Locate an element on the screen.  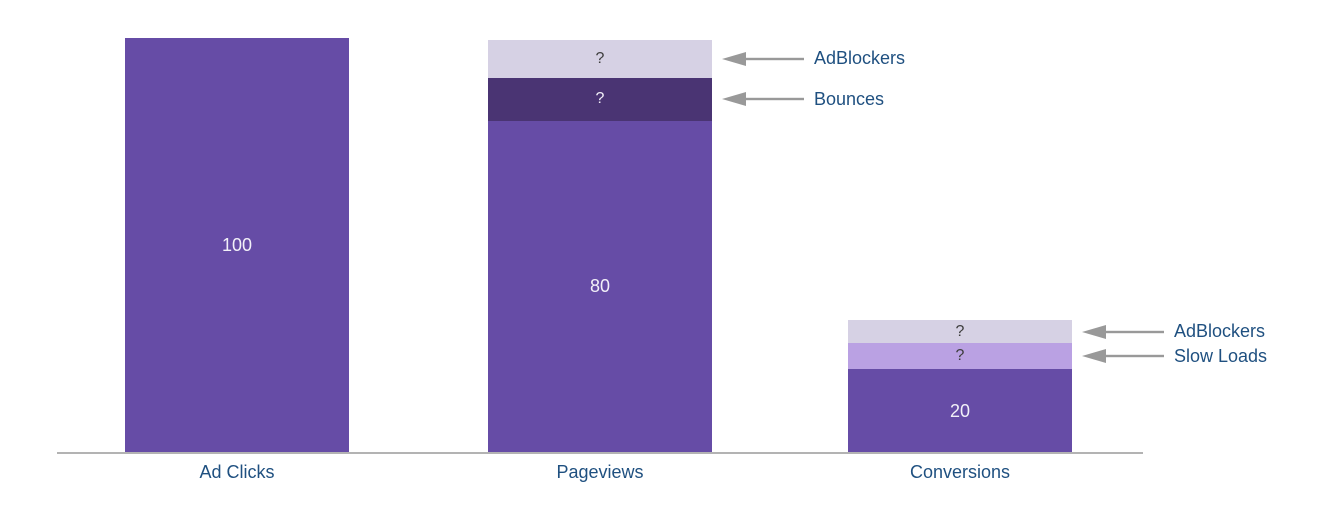
bar-segment-bounces: ? is located at coordinates (600, 99).